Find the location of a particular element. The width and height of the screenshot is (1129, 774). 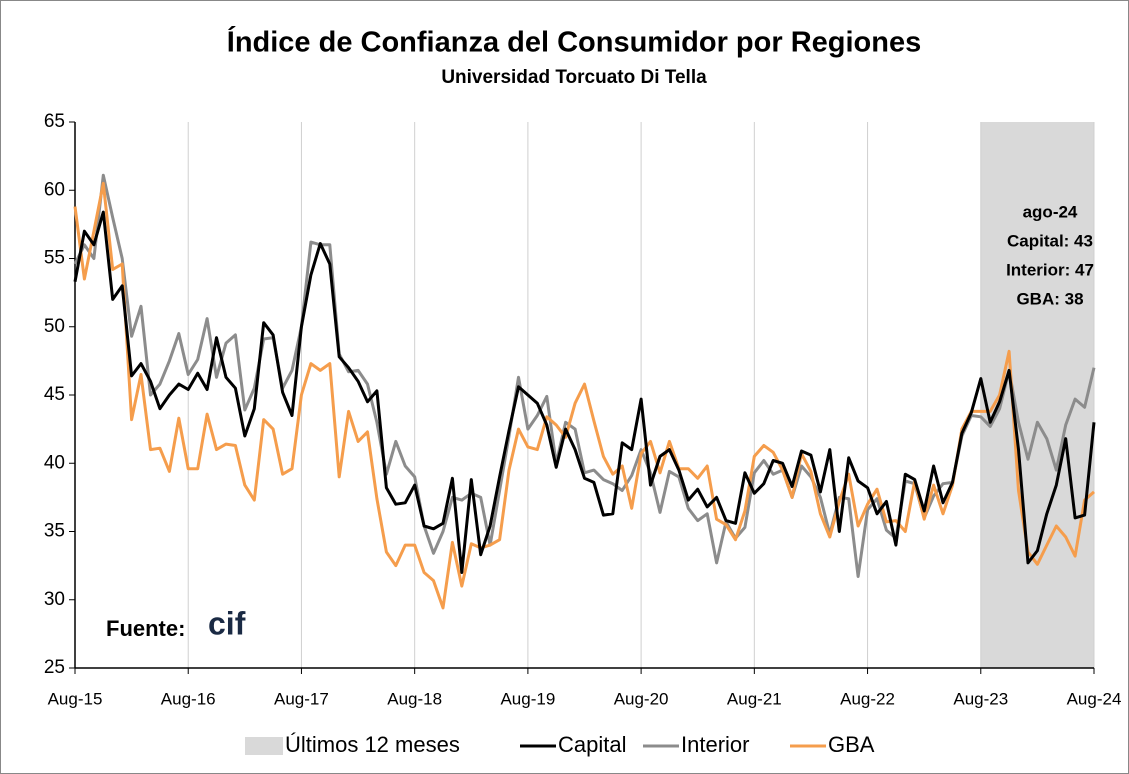

chart-subtitle: Universidad Torcuato Di Tella is located at coordinates (574, 77).